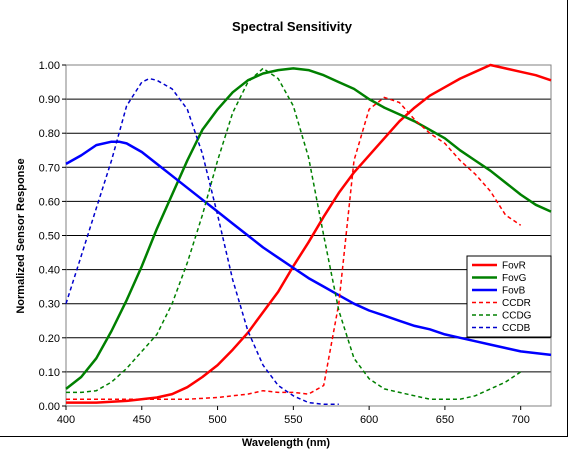  What do you see at coordinates (292, 26) in the screenshot?
I see `chart-title: Spectral Sensitivity` at bounding box center [292, 26].